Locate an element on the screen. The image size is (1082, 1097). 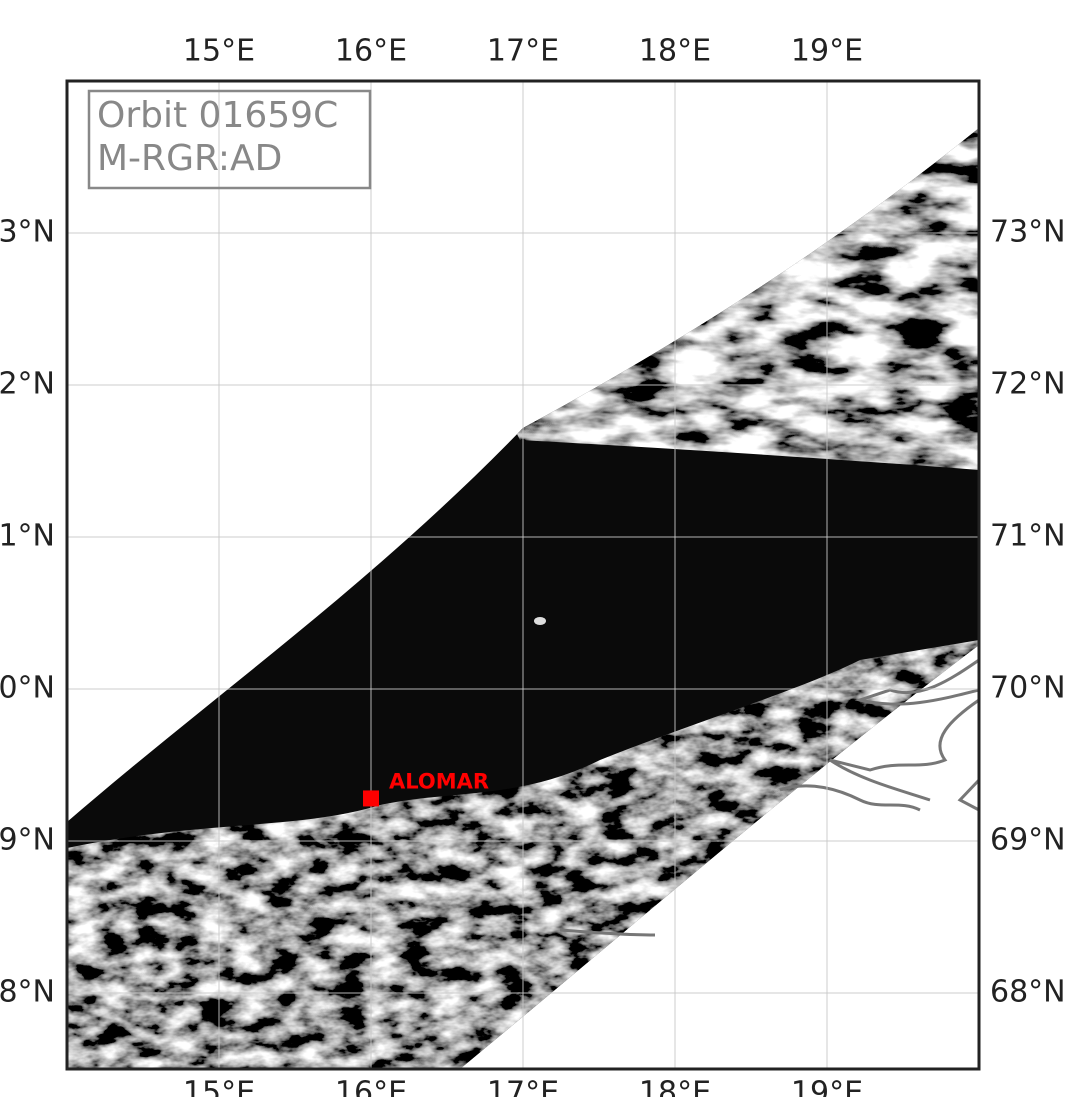
site-label: ALOMAR is located at coordinates (439, 781).